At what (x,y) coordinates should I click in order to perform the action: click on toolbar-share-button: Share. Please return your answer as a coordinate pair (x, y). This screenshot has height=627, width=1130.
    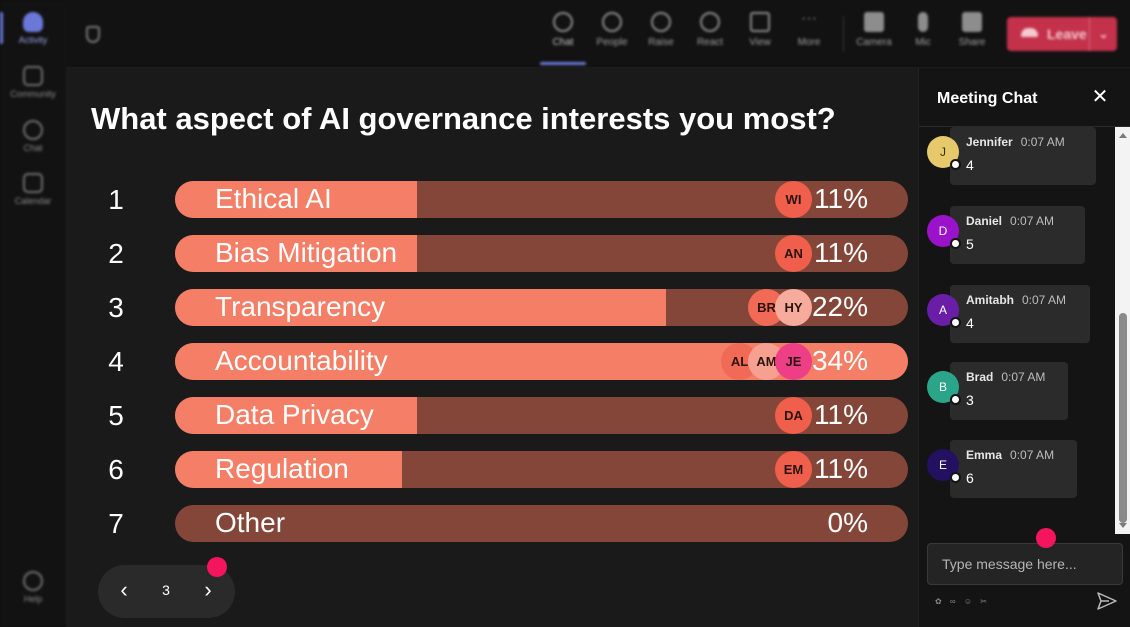
    Looking at the image, I should click on (972, 29).